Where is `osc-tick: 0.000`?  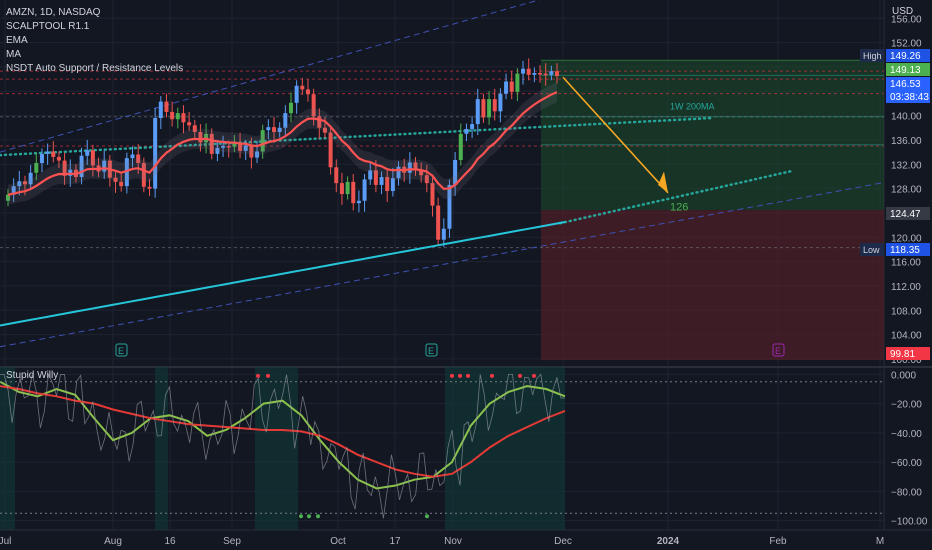 osc-tick: 0.000 is located at coordinates (903, 375).